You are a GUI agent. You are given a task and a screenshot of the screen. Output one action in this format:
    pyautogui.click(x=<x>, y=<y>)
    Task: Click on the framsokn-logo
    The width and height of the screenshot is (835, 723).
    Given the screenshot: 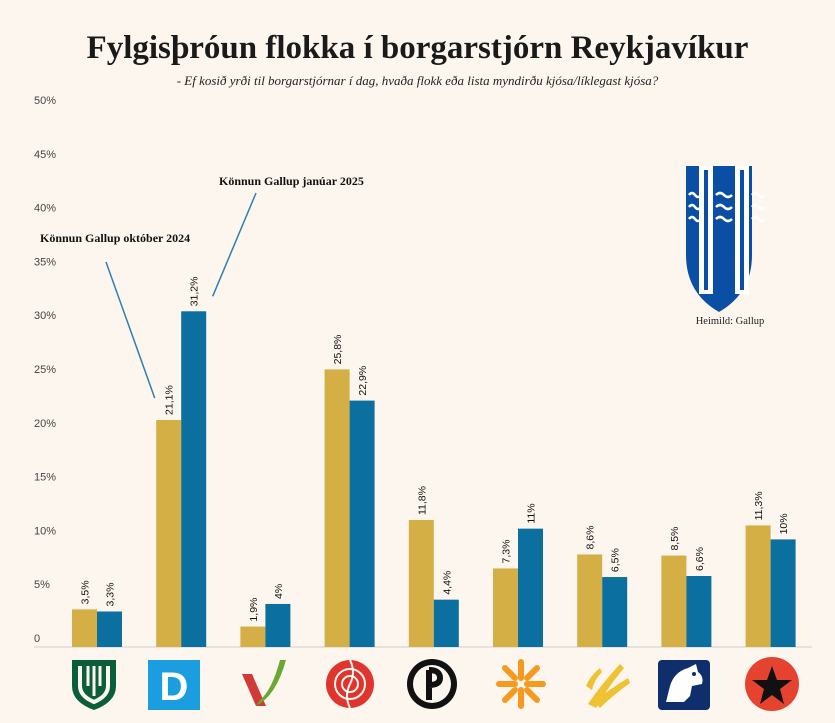 What is the action you would take?
    pyautogui.click(x=94, y=685)
    